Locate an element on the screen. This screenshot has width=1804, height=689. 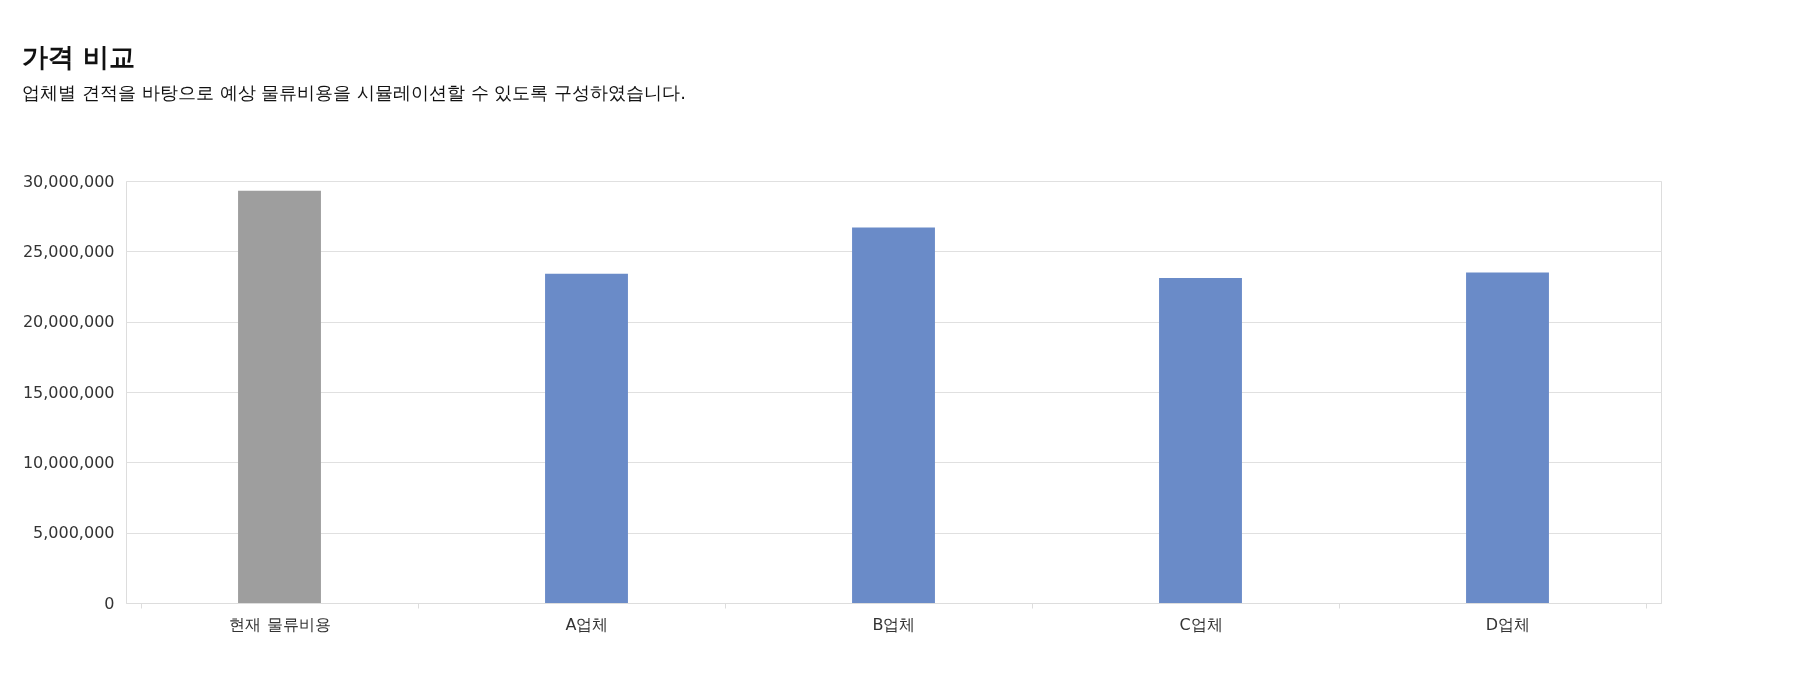
x-tick-label: A업체 is located at coordinates (587, 624).